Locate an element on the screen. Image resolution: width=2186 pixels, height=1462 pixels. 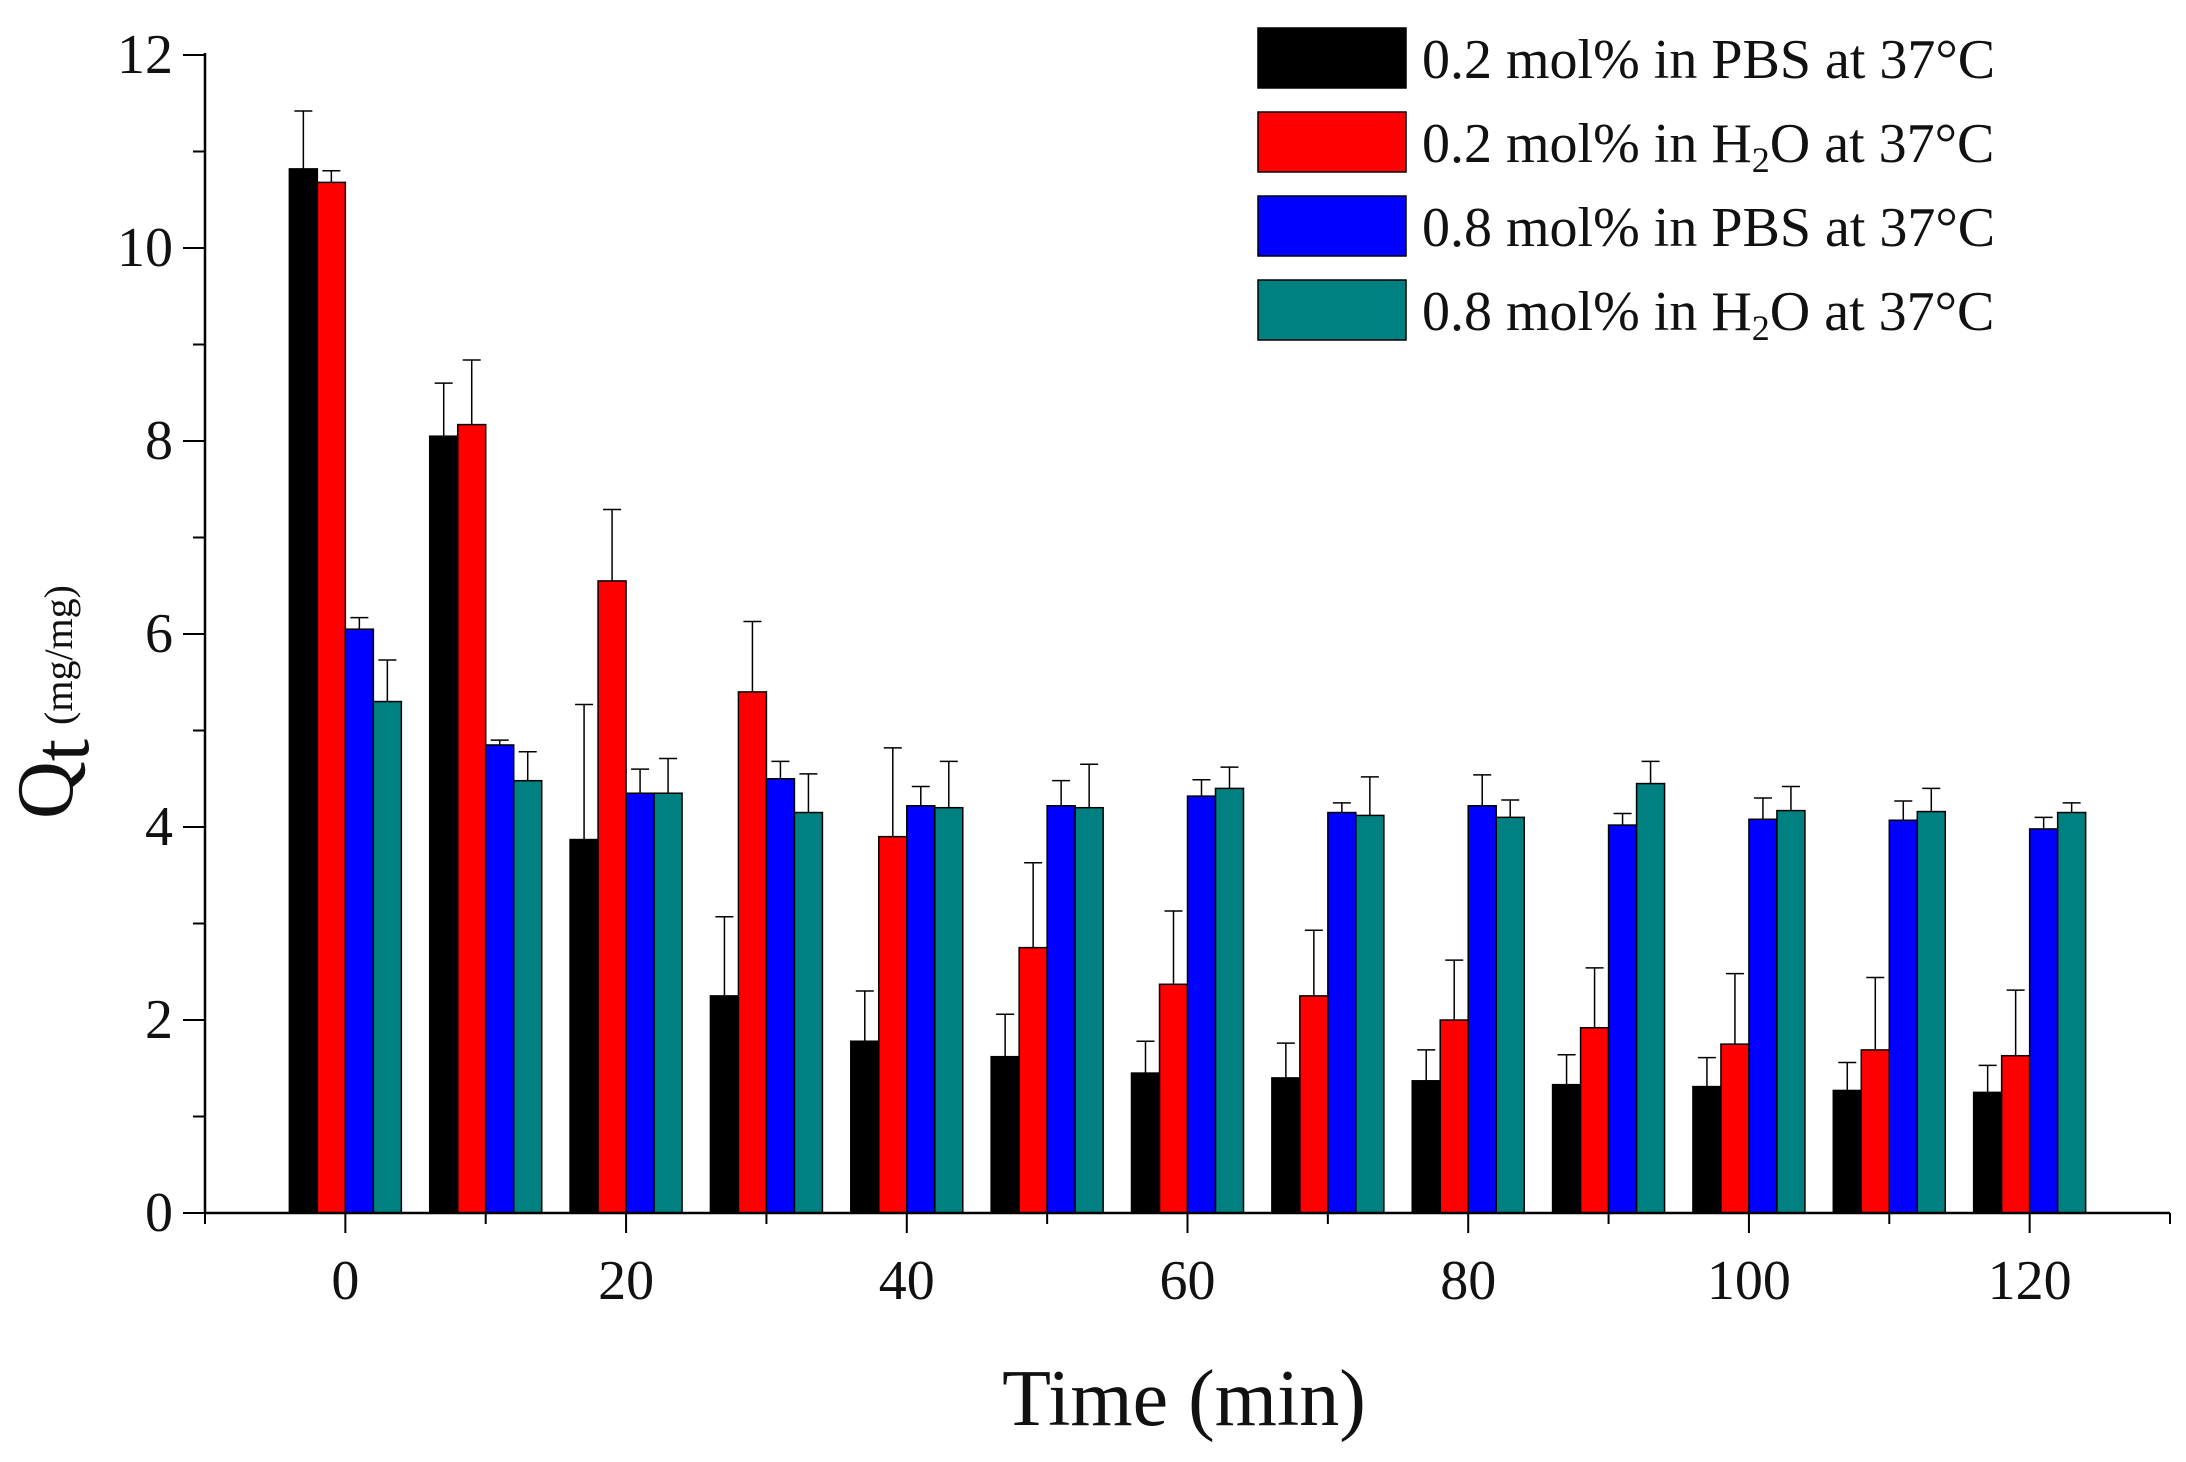
legend-label-text: 0.8 mol% in PBS at 37 is located at coordinates (1678, 228).